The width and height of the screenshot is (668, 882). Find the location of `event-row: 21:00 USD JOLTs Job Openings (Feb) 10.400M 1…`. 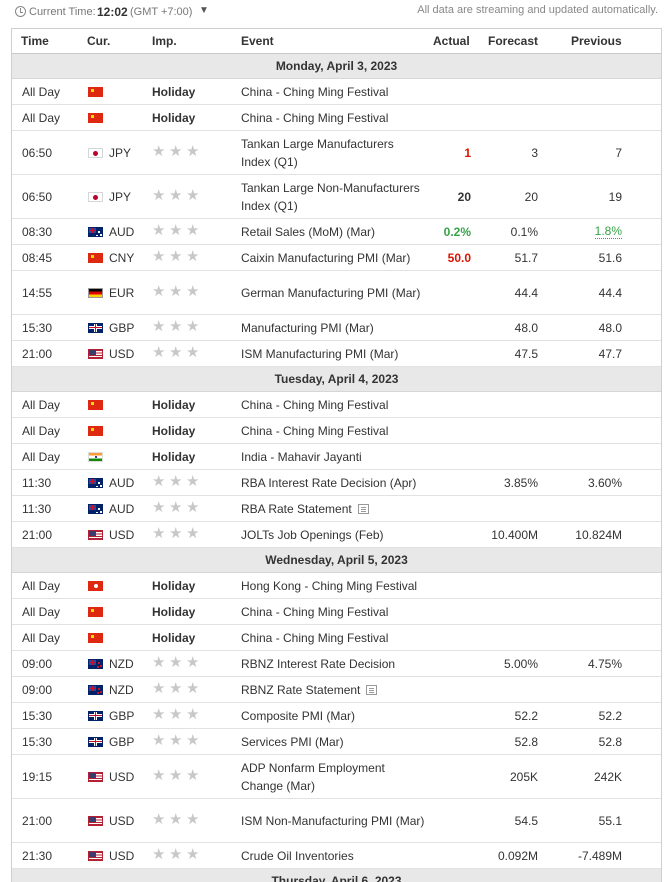

event-row: 21:00 USD JOLTs Job Openings (Feb) 10.400M 1… is located at coordinates (336, 535).